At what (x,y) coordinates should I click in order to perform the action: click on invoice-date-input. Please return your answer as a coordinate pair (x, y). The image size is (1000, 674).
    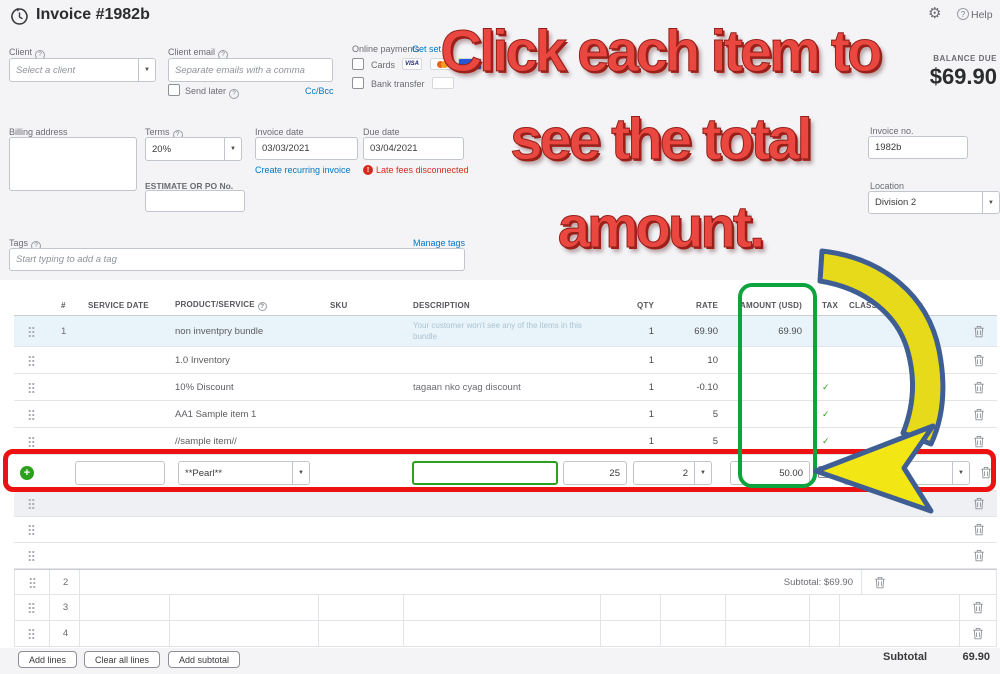
    Looking at the image, I should click on (306, 148).